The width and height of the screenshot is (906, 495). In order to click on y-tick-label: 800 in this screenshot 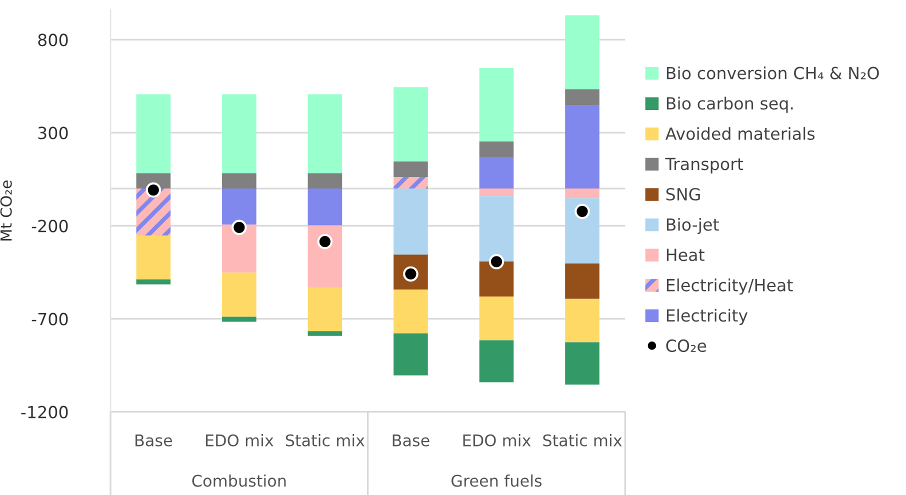, I will do `click(53, 40)`.